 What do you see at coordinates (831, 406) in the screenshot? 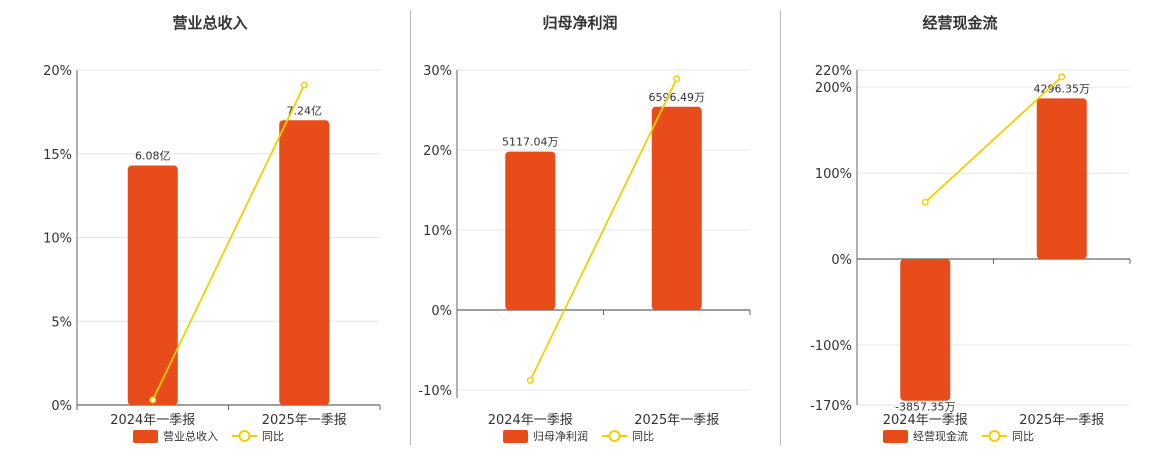
I see `y-tick-label: -170%` at bounding box center [831, 406].